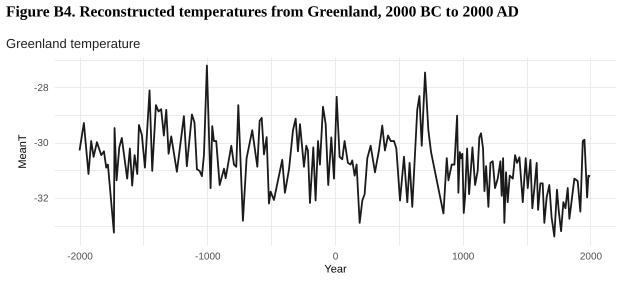 The width and height of the screenshot is (627, 290). I want to click on x-tick-label: 0, so click(335, 257).